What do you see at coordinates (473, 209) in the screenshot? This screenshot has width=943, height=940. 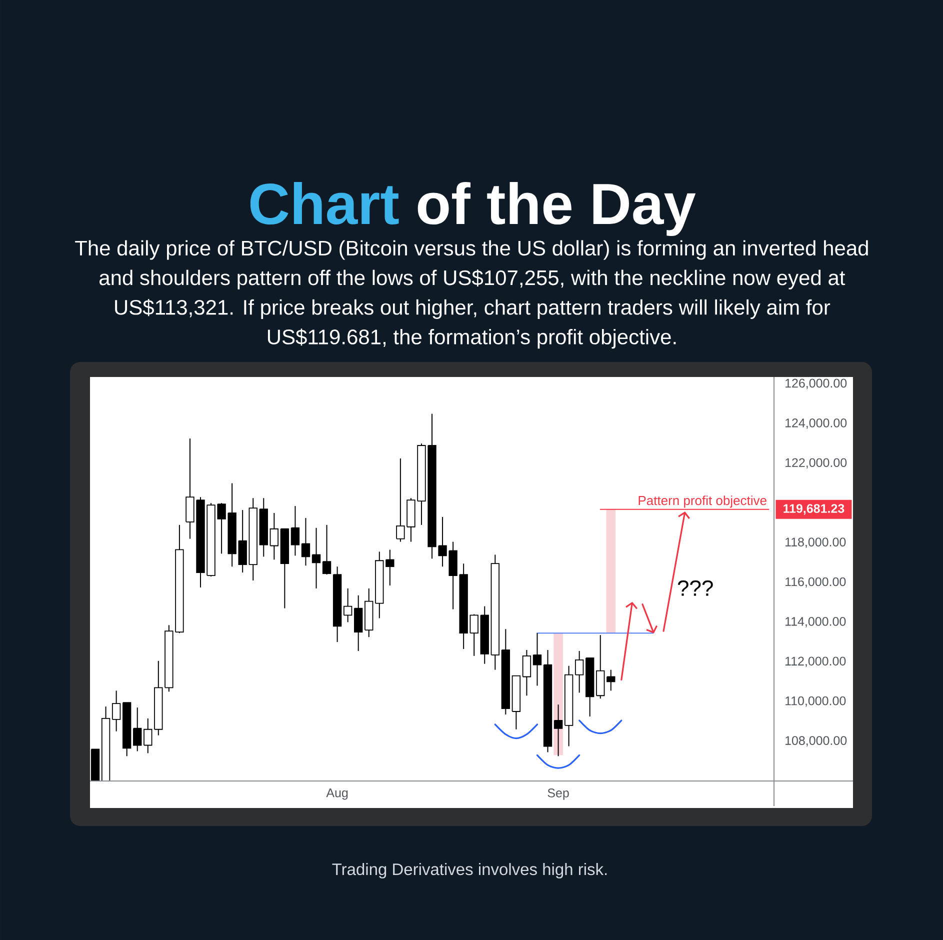 I see `chart-title: Chart of the Day` at bounding box center [473, 209].